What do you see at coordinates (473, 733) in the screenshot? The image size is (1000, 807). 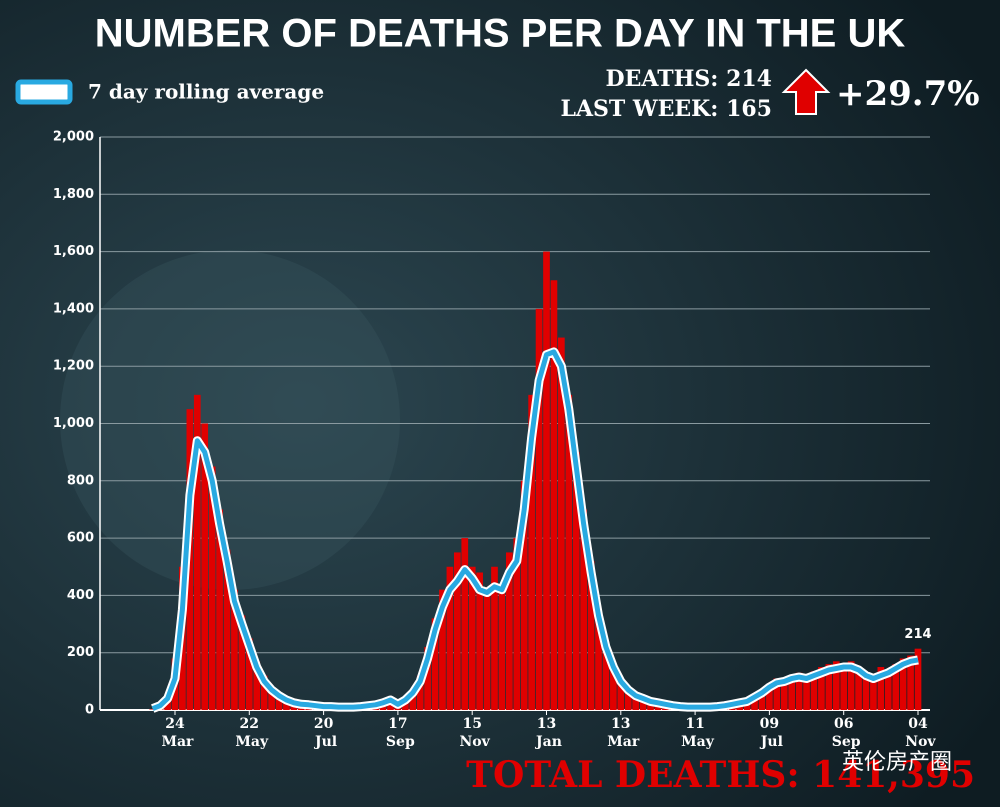 I see `x-tick-label: 15 Nov` at bounding box center [473, 733].